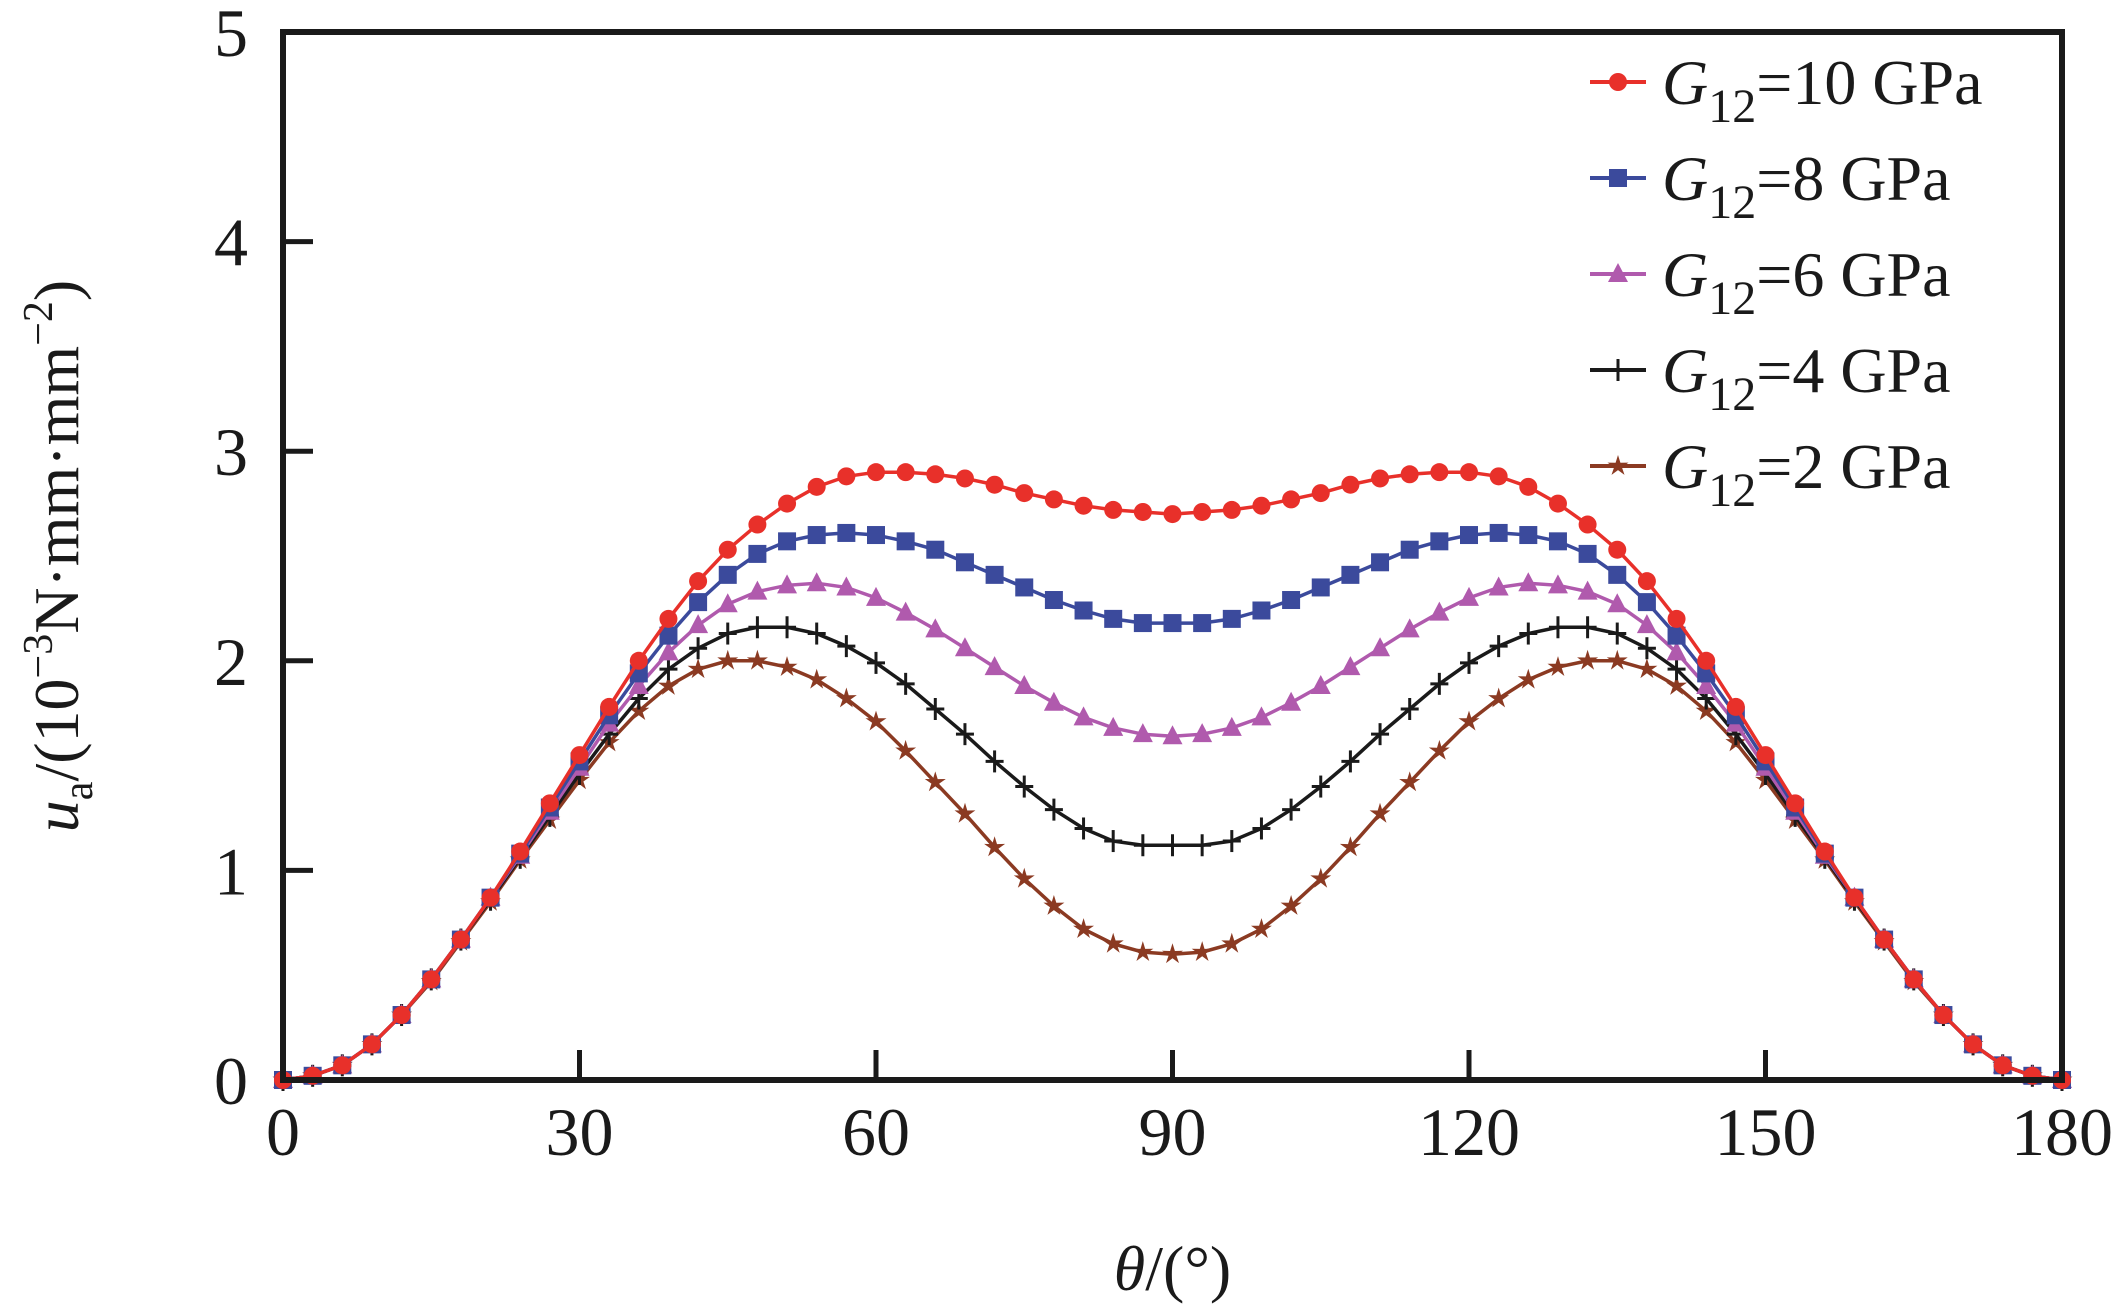 The image size is (2122, 1311). What do you see at coordinates (231, 243) in the screenshot?
I see `y-tick-label: 4` at bounding box center [231, 243].